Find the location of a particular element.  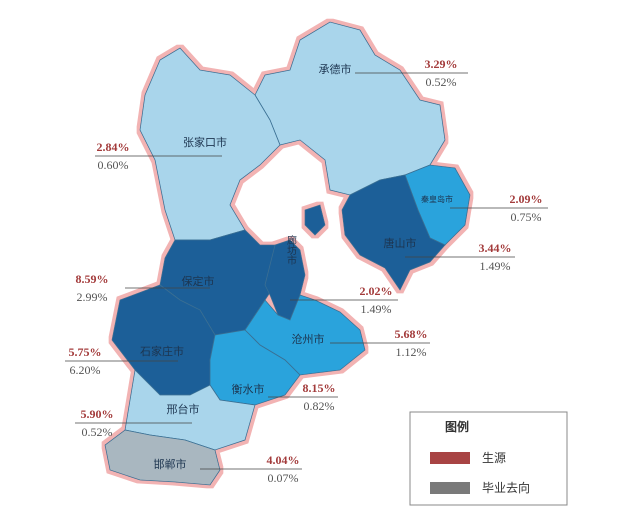

legend-label: 生源 is located at coordinates (494, 458).